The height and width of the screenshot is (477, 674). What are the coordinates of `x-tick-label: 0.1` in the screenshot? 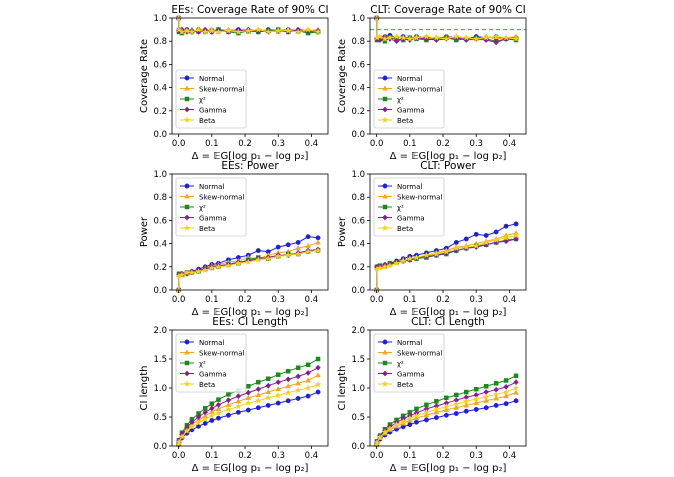 It's located at (212, 456).